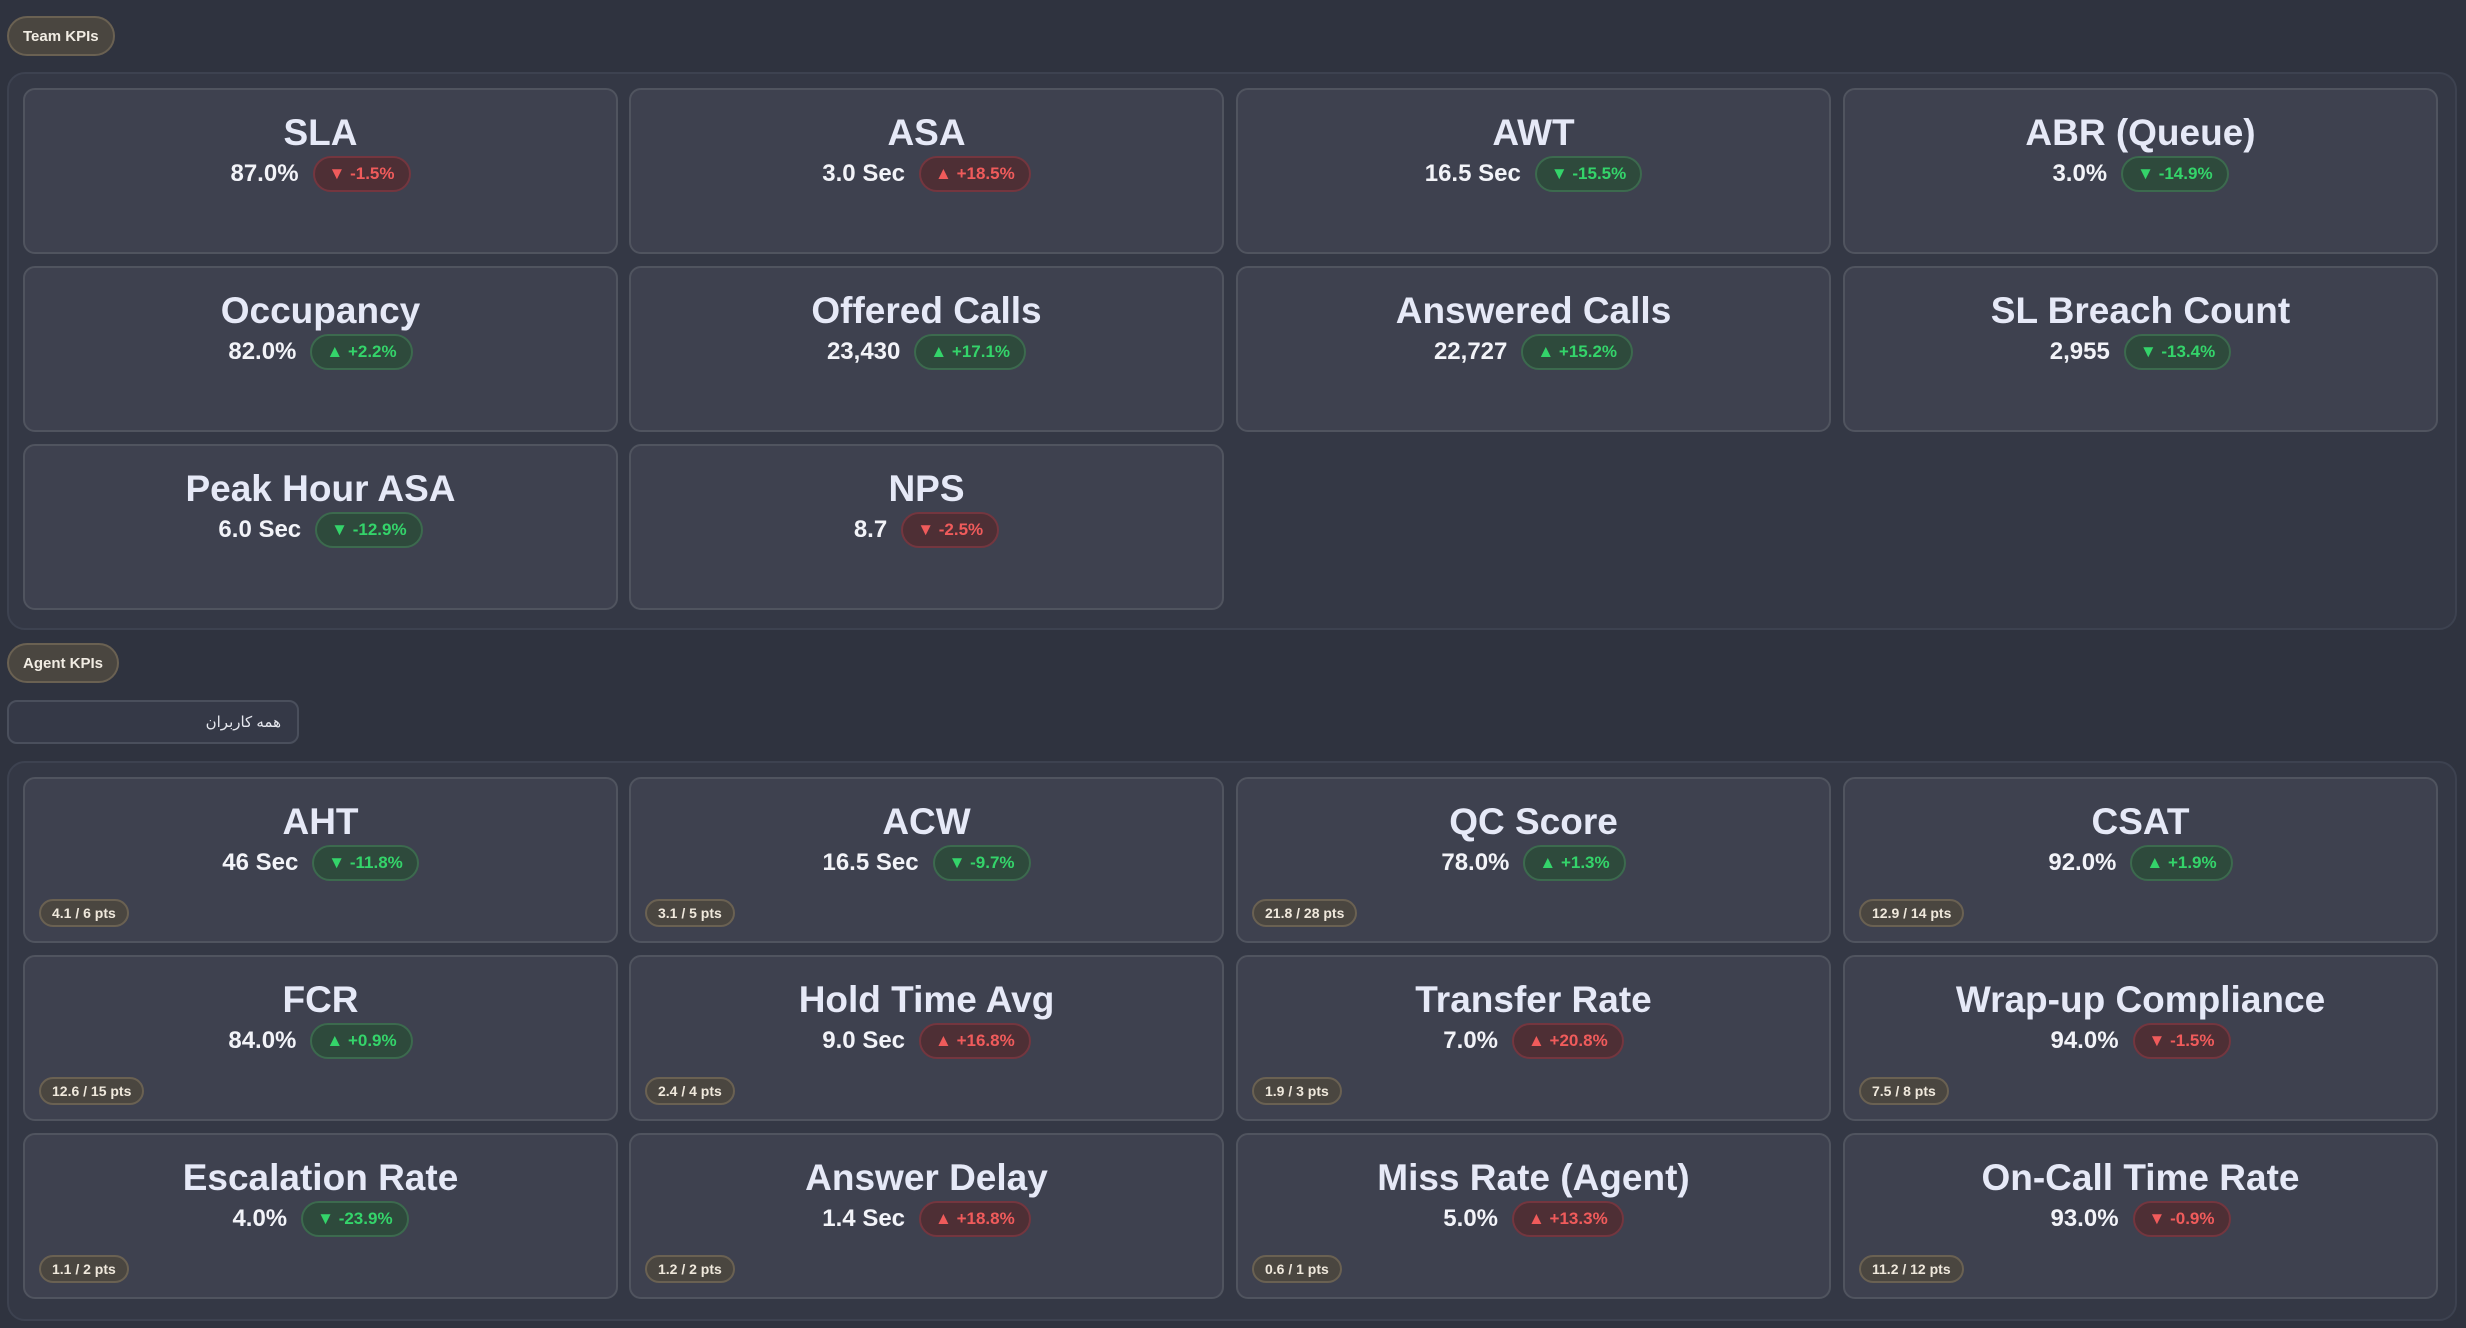  What do you see at coordinates (320, 999) in the screenshot?
I see `kpi-title: FCR` at bounding box center [320, 999].